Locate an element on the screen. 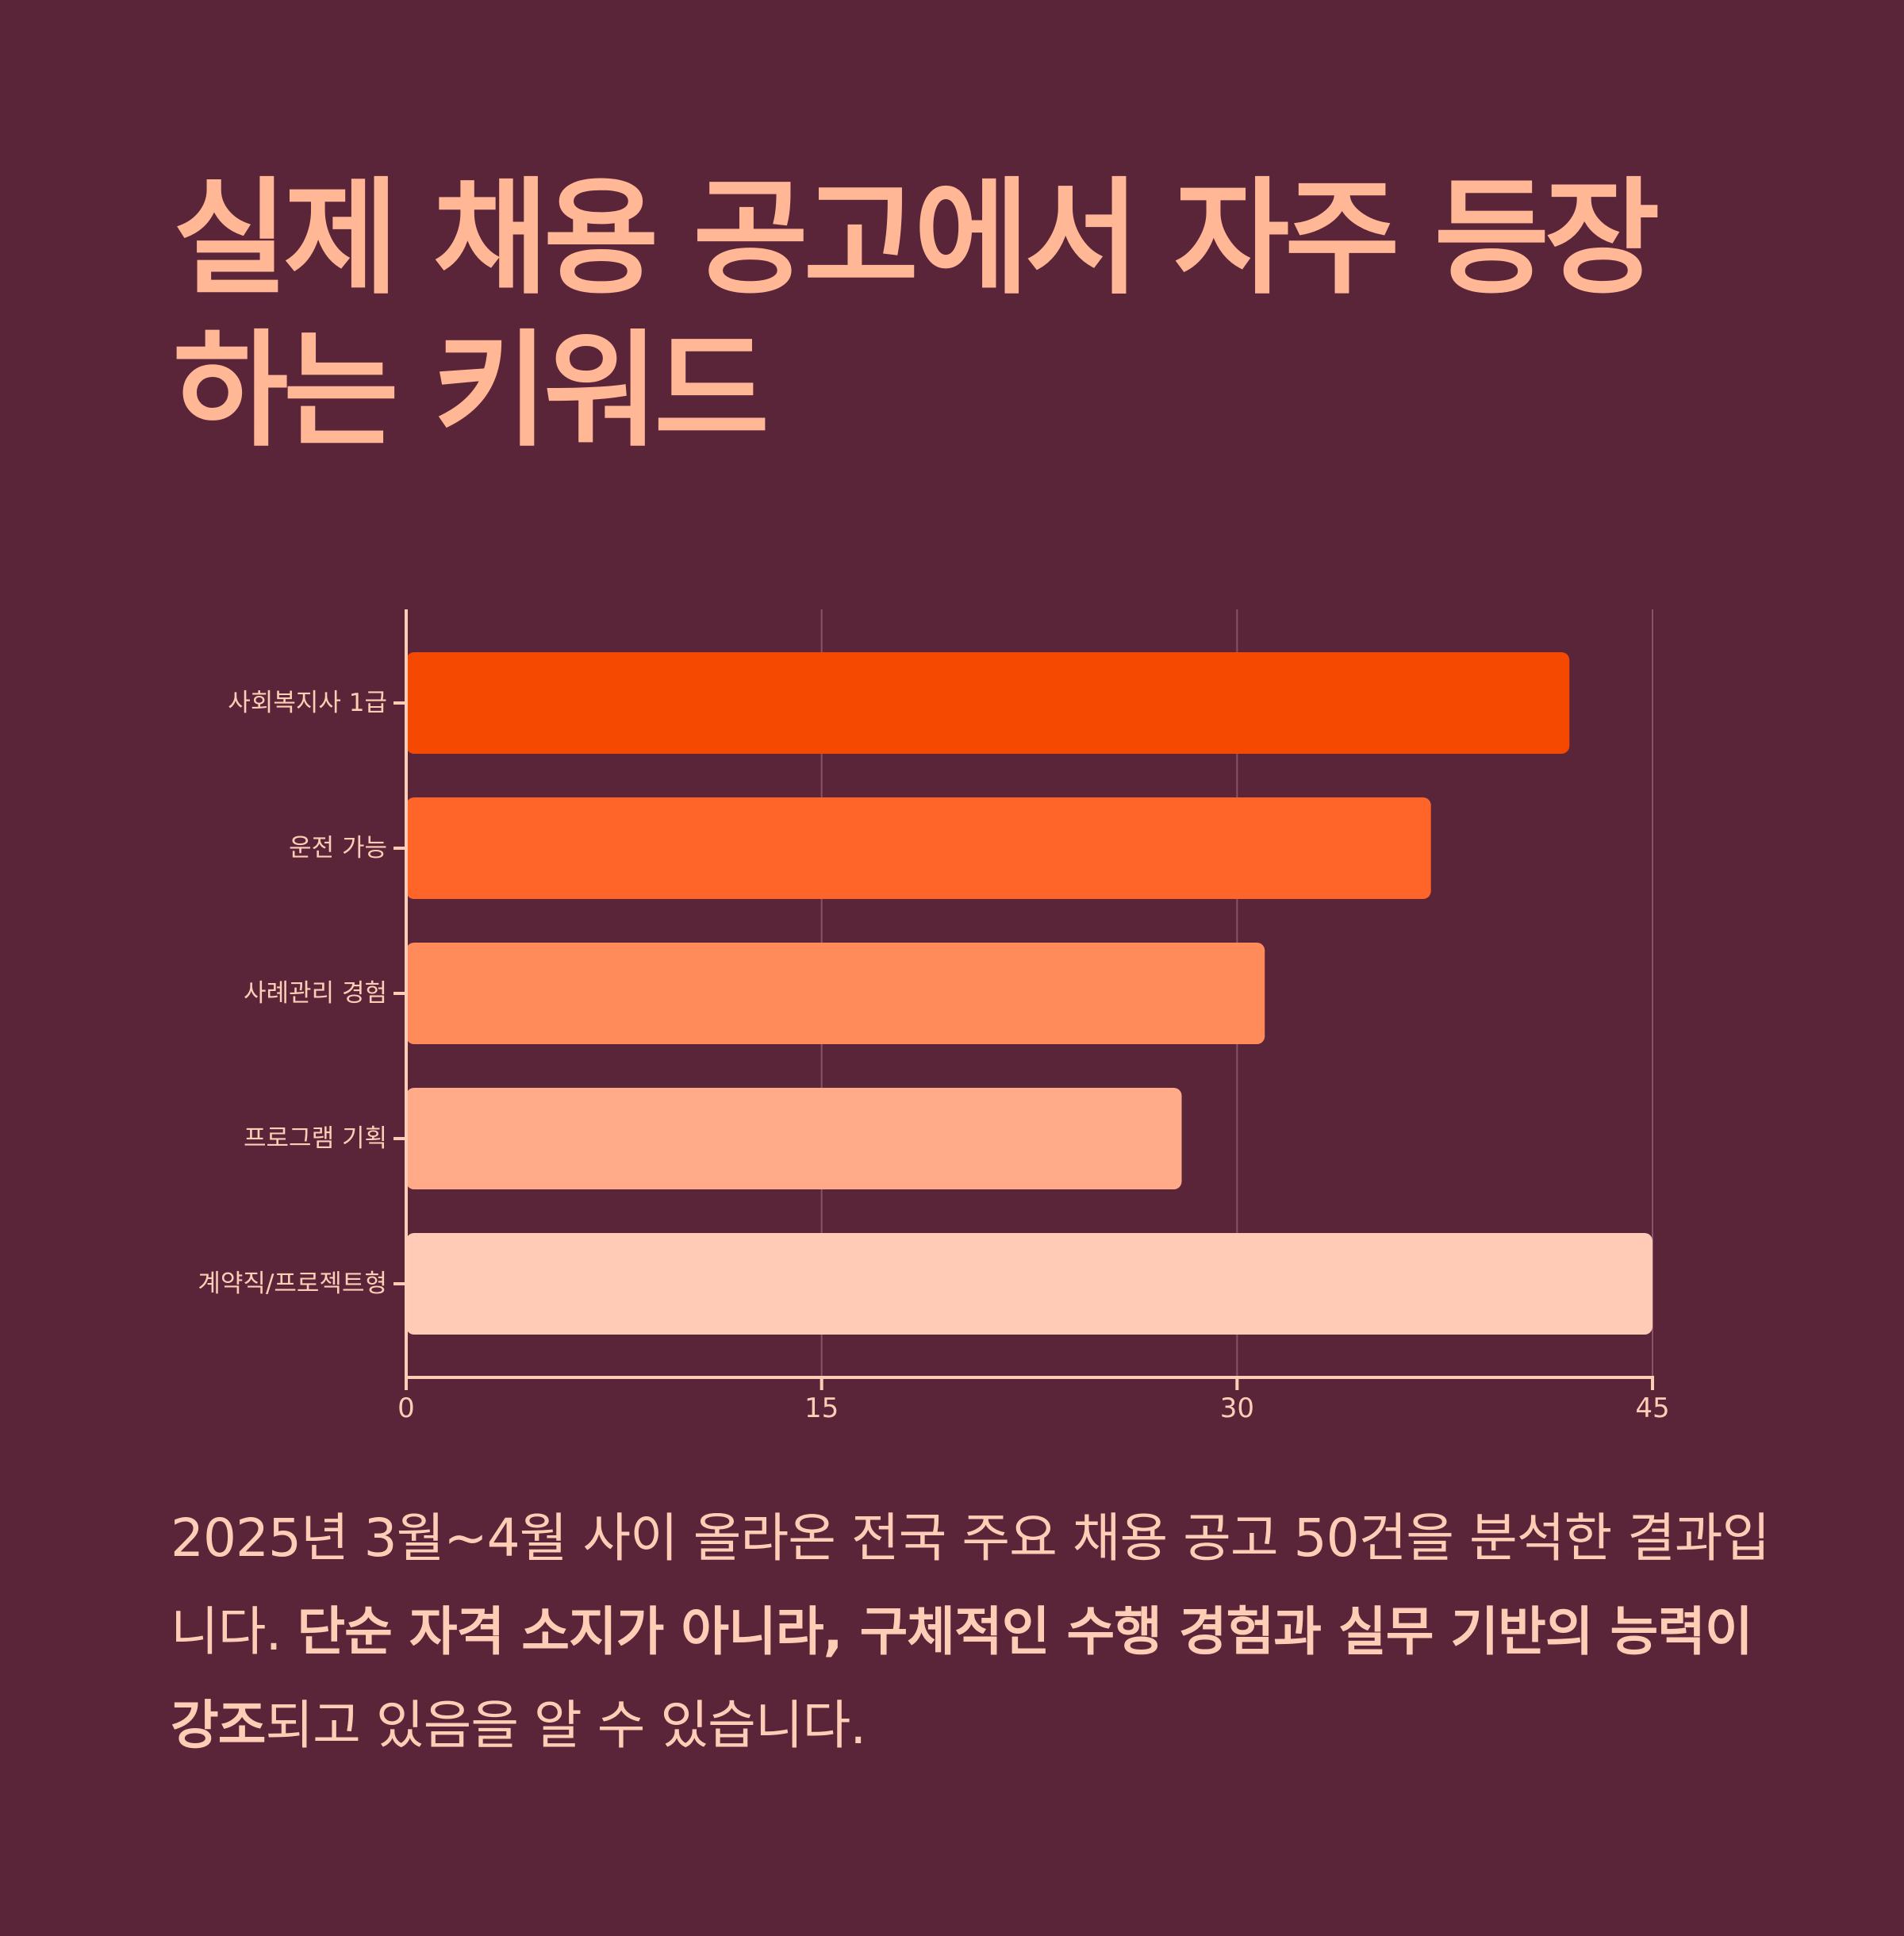  x-tick-label-30: 30 is located at coordinates (1237, 1408).